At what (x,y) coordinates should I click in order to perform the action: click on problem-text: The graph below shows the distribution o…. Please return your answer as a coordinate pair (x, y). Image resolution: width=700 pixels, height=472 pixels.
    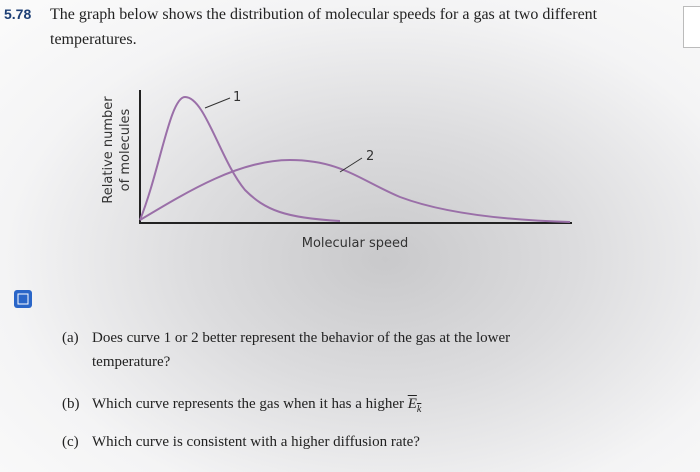
    Looking at the image, I should click on (324, 14).